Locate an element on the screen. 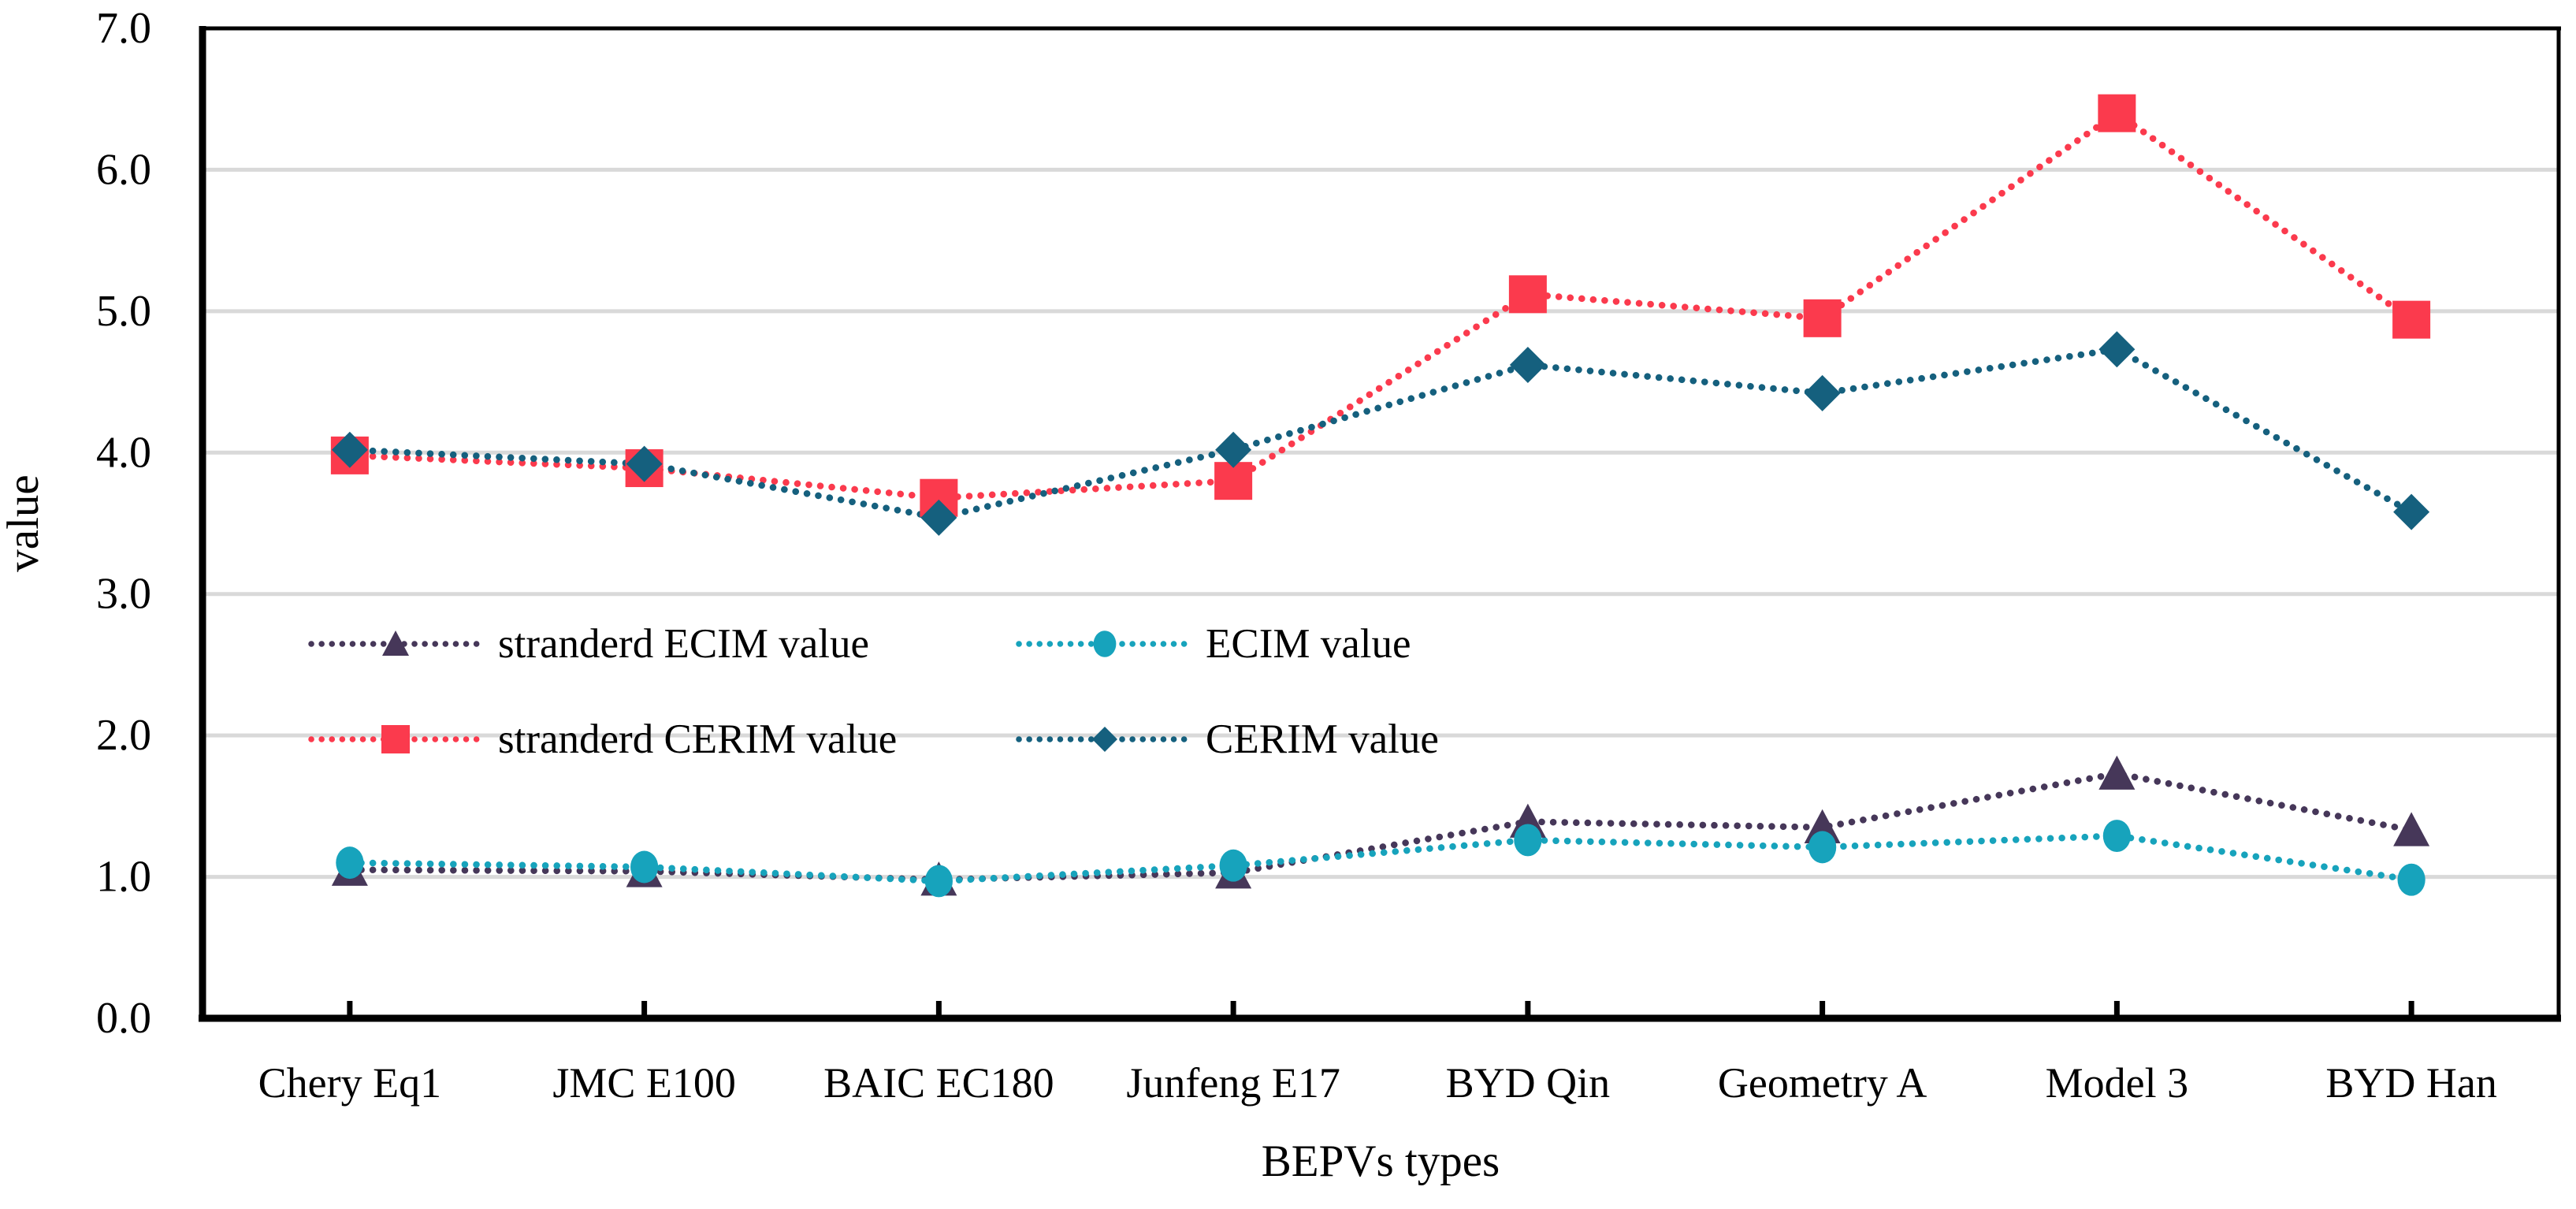 The width and height of the screenshot is (2576, 1209). x-axis-title: BEPVs types is located at coordinates (1381, 1161).